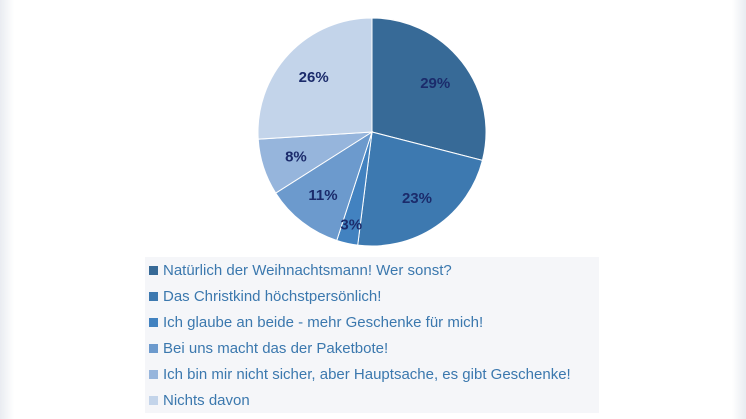 The image size is (746, 419). I want to click on slice-value-label: 3%, so click(351, 225).